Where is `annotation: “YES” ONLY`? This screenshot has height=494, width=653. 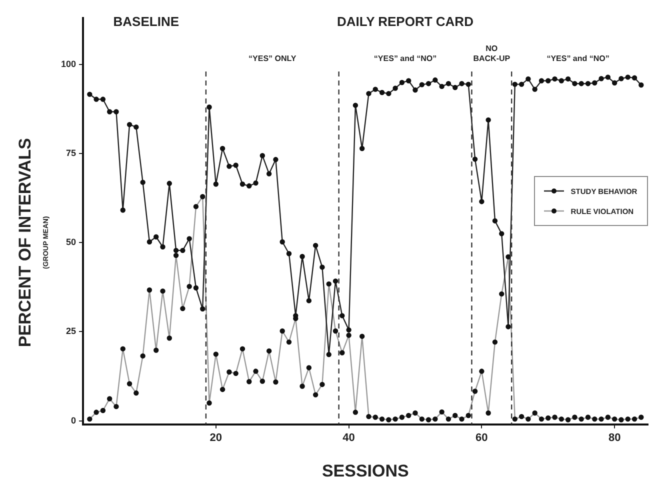
annotation: “YES” ONLY is located at coordinates (272, 58).